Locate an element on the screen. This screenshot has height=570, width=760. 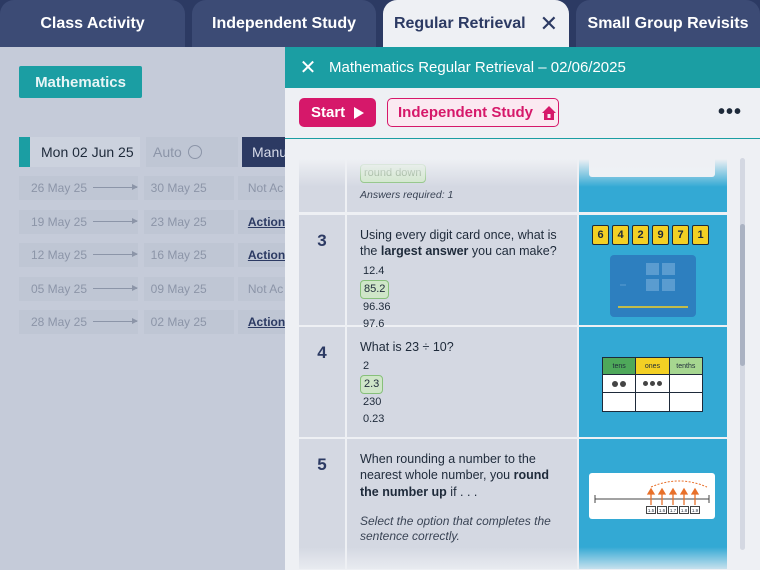
question-image: tens ones tenths is located at coordinates (653, 382).